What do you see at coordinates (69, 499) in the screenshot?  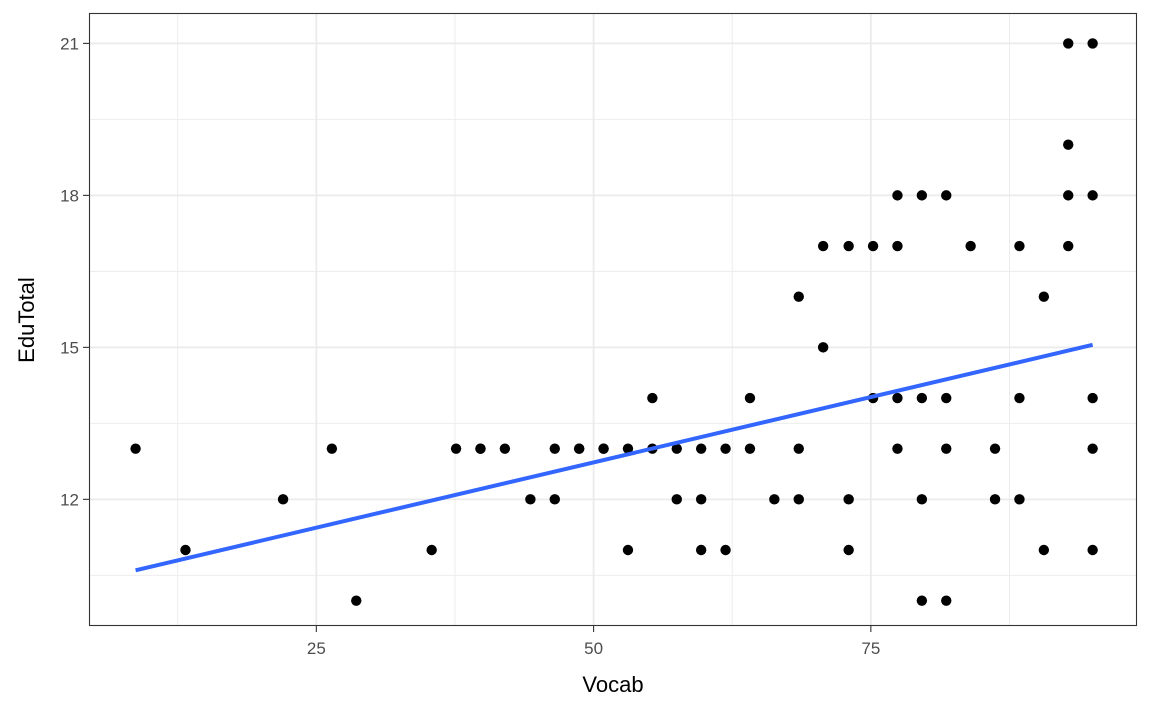 I see `y-tick-label: 12` at bounding box center [69, 499].